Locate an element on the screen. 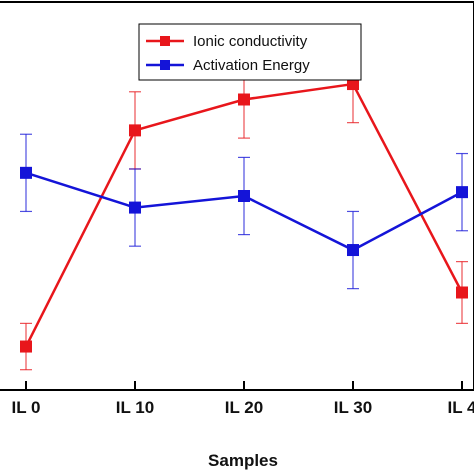  legend-label-ionic-conductivity: Ionic conductivity is located at coordinates (250, 41).